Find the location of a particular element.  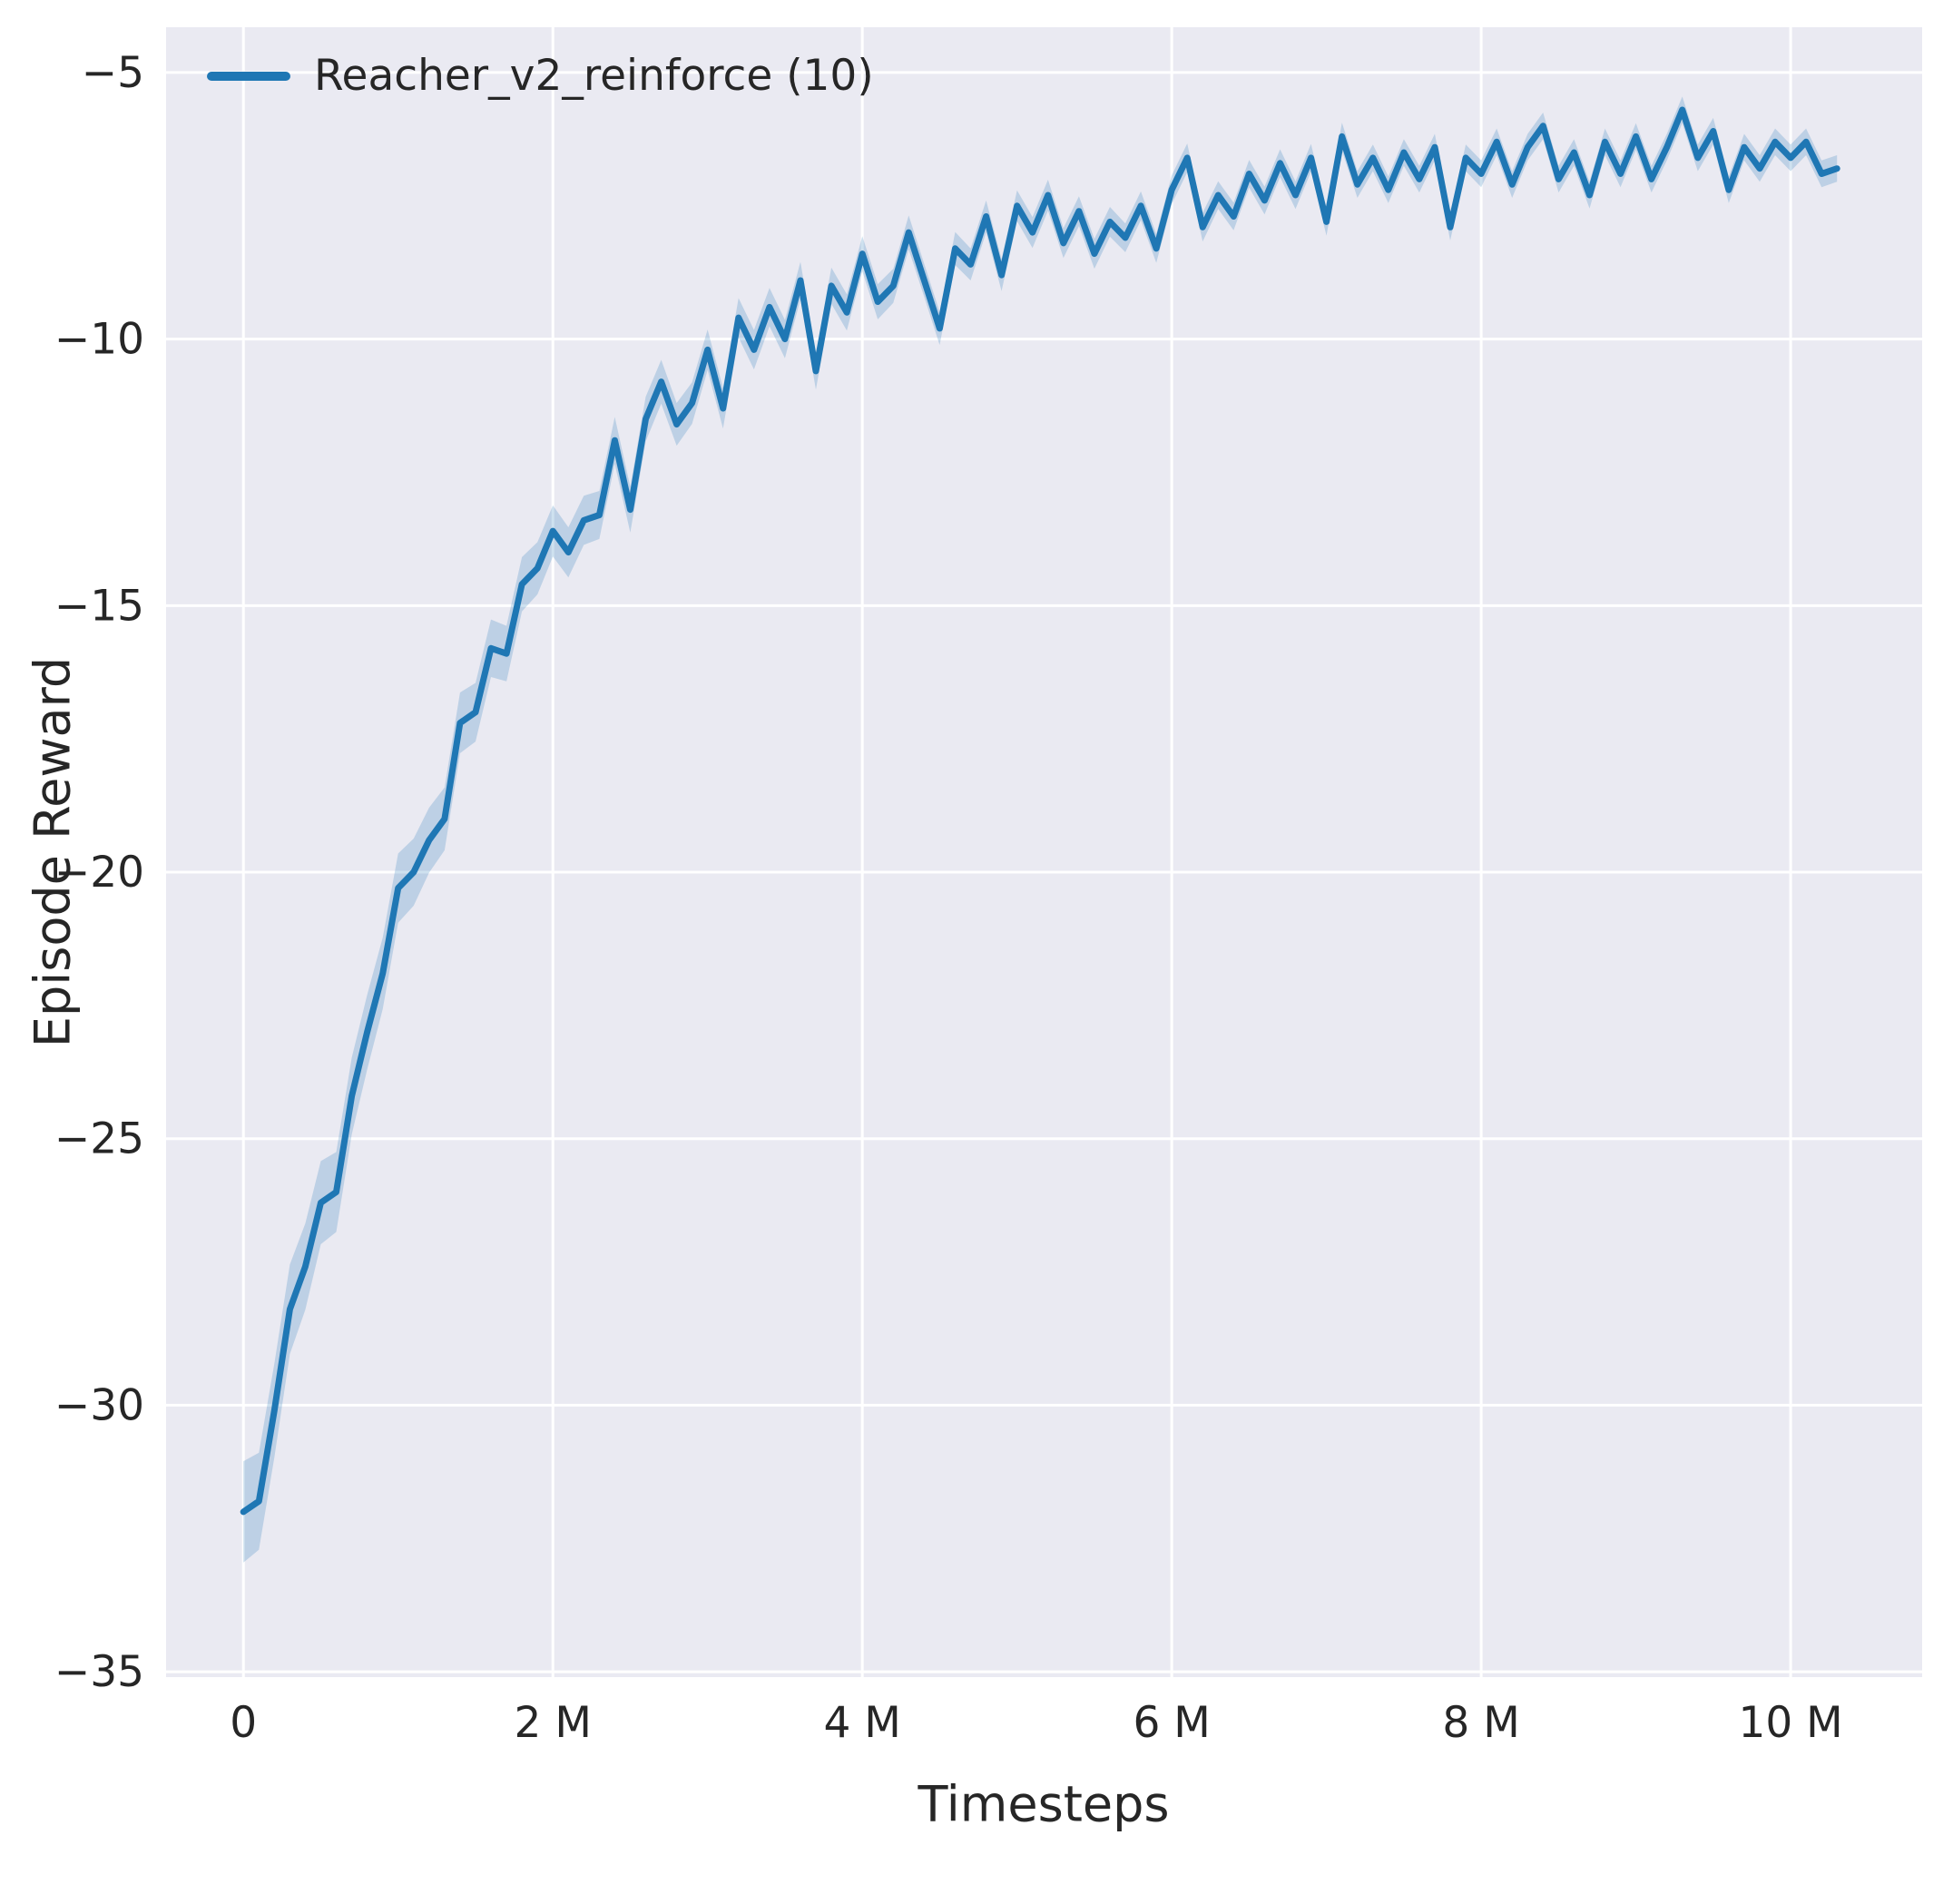

y-tick-label: −20 is located at coordinates (99, 873).